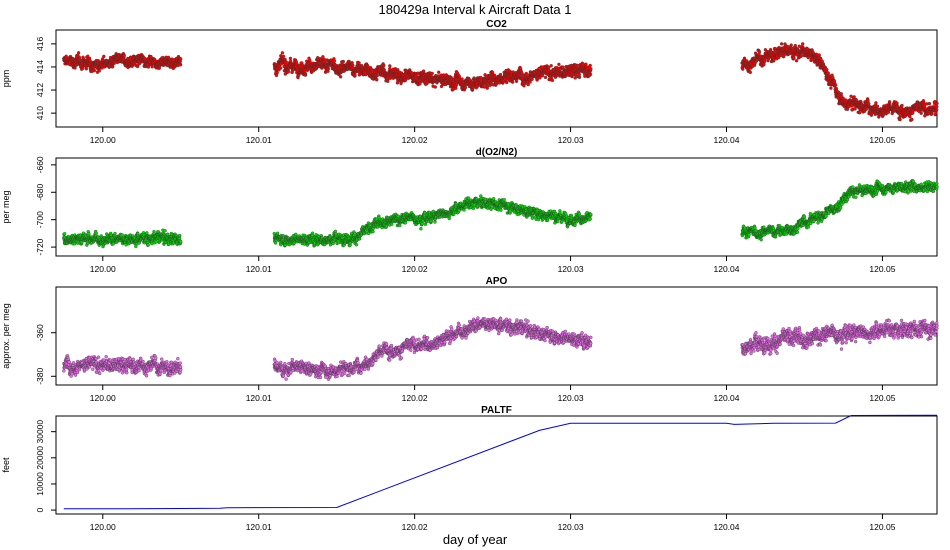 Image resolution: width=950 pixels, height=550 pixels. I want to click on x-tick-label: 120.00, so click(103, 269).